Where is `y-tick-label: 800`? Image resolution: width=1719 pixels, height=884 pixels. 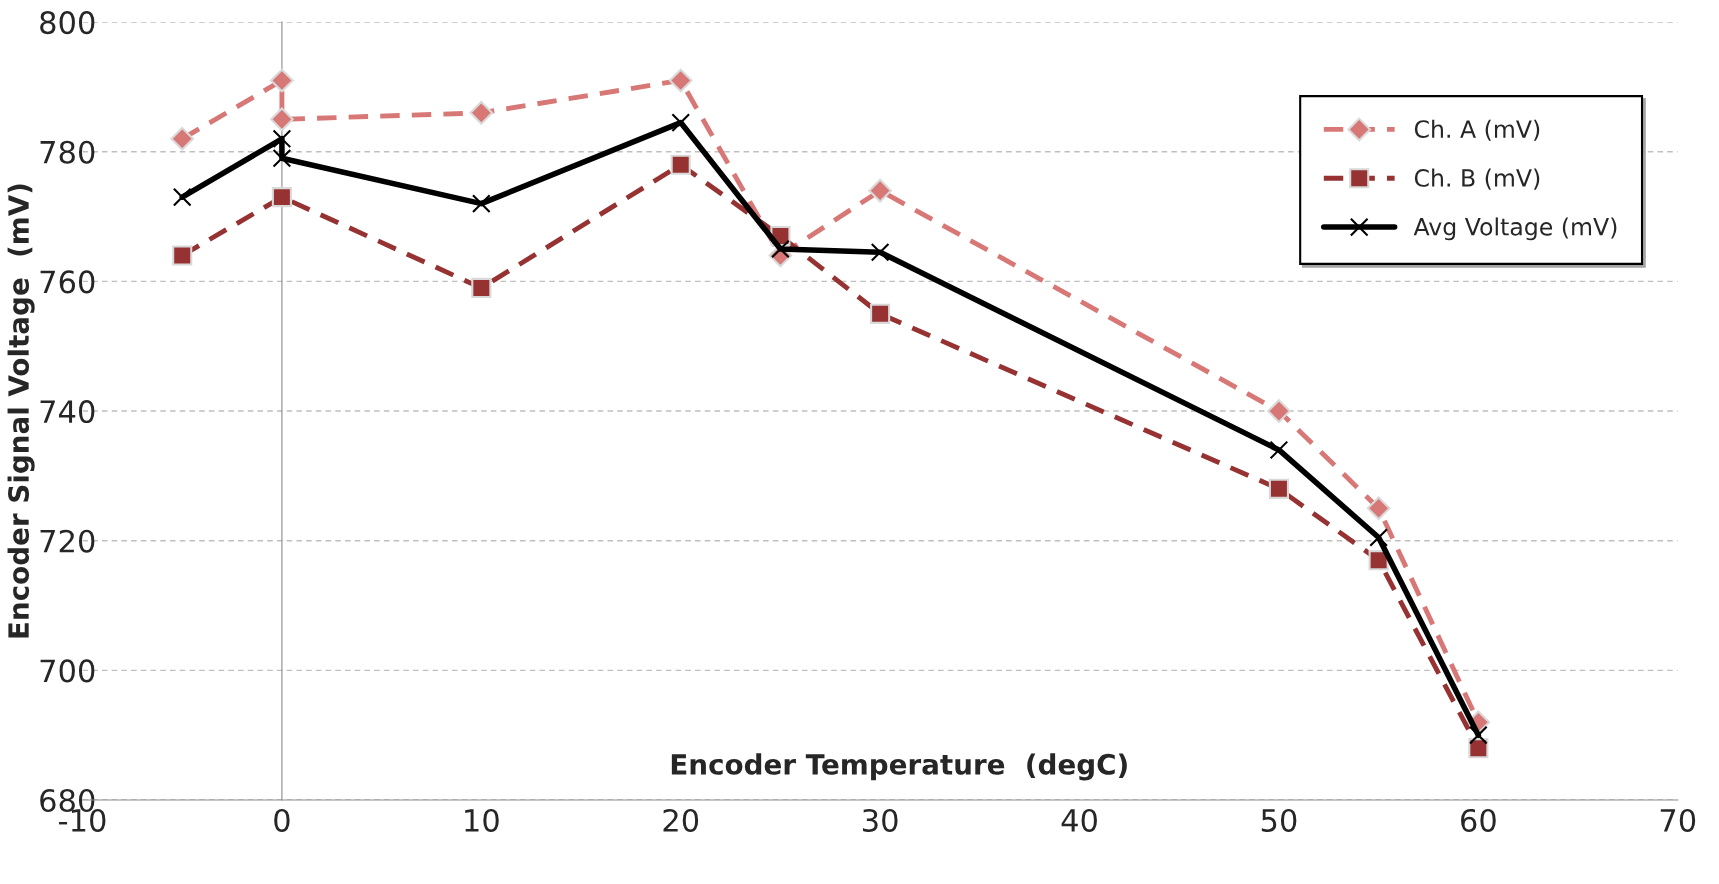
y-tick-label: 800 is located at coordinates (67, 23).